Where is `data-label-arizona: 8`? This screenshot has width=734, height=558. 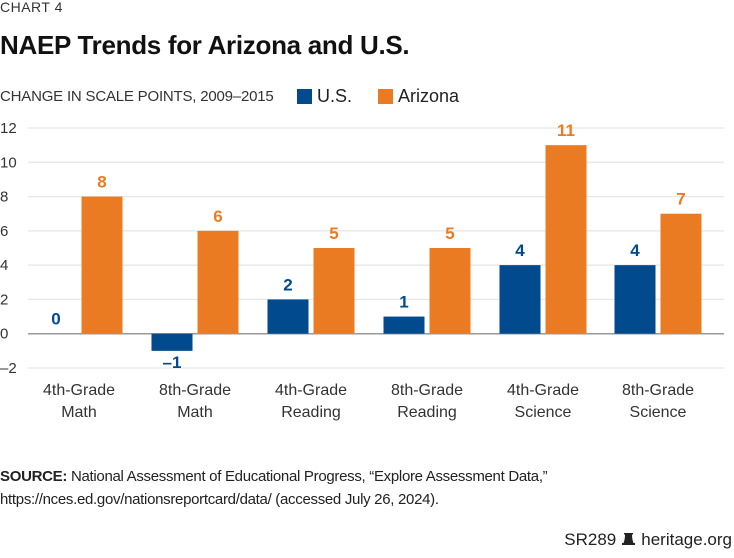 data-label-arizona: 8 is located at coordinates (101, 182).